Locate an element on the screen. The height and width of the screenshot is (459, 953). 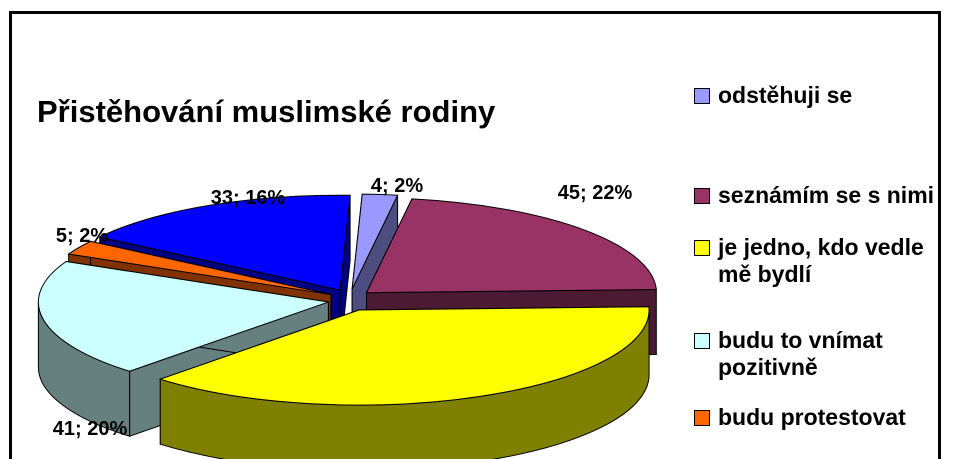
legend-item: budu protestovat is located at coordinates (815, 431).